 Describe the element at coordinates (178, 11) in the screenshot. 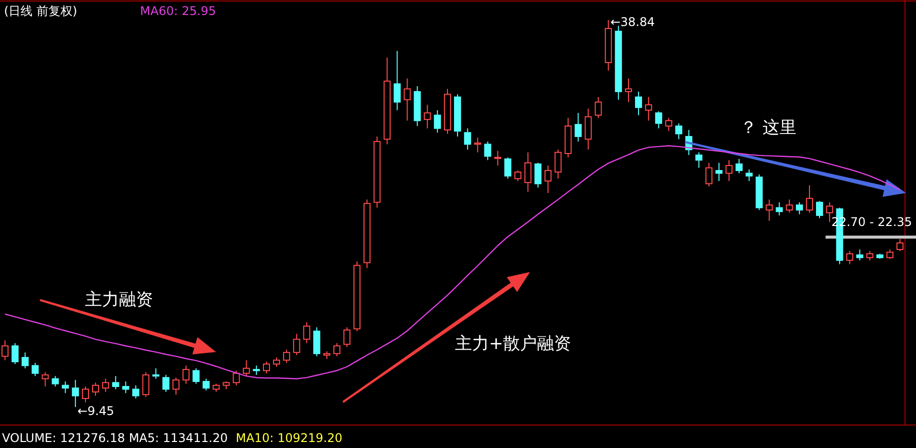

I see `text: MA60: 25.95` at that location.